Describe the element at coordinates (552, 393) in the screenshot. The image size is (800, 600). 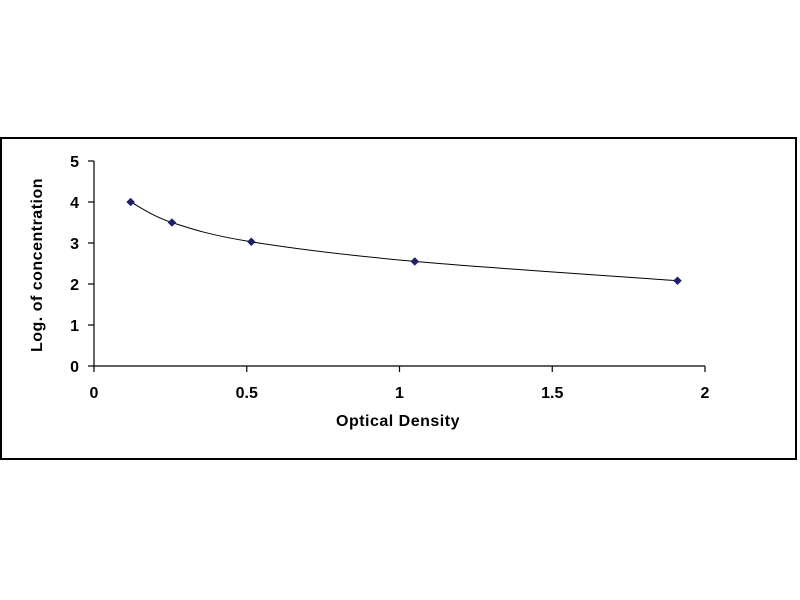
I see `x-tick-label: 1.5` at that location.